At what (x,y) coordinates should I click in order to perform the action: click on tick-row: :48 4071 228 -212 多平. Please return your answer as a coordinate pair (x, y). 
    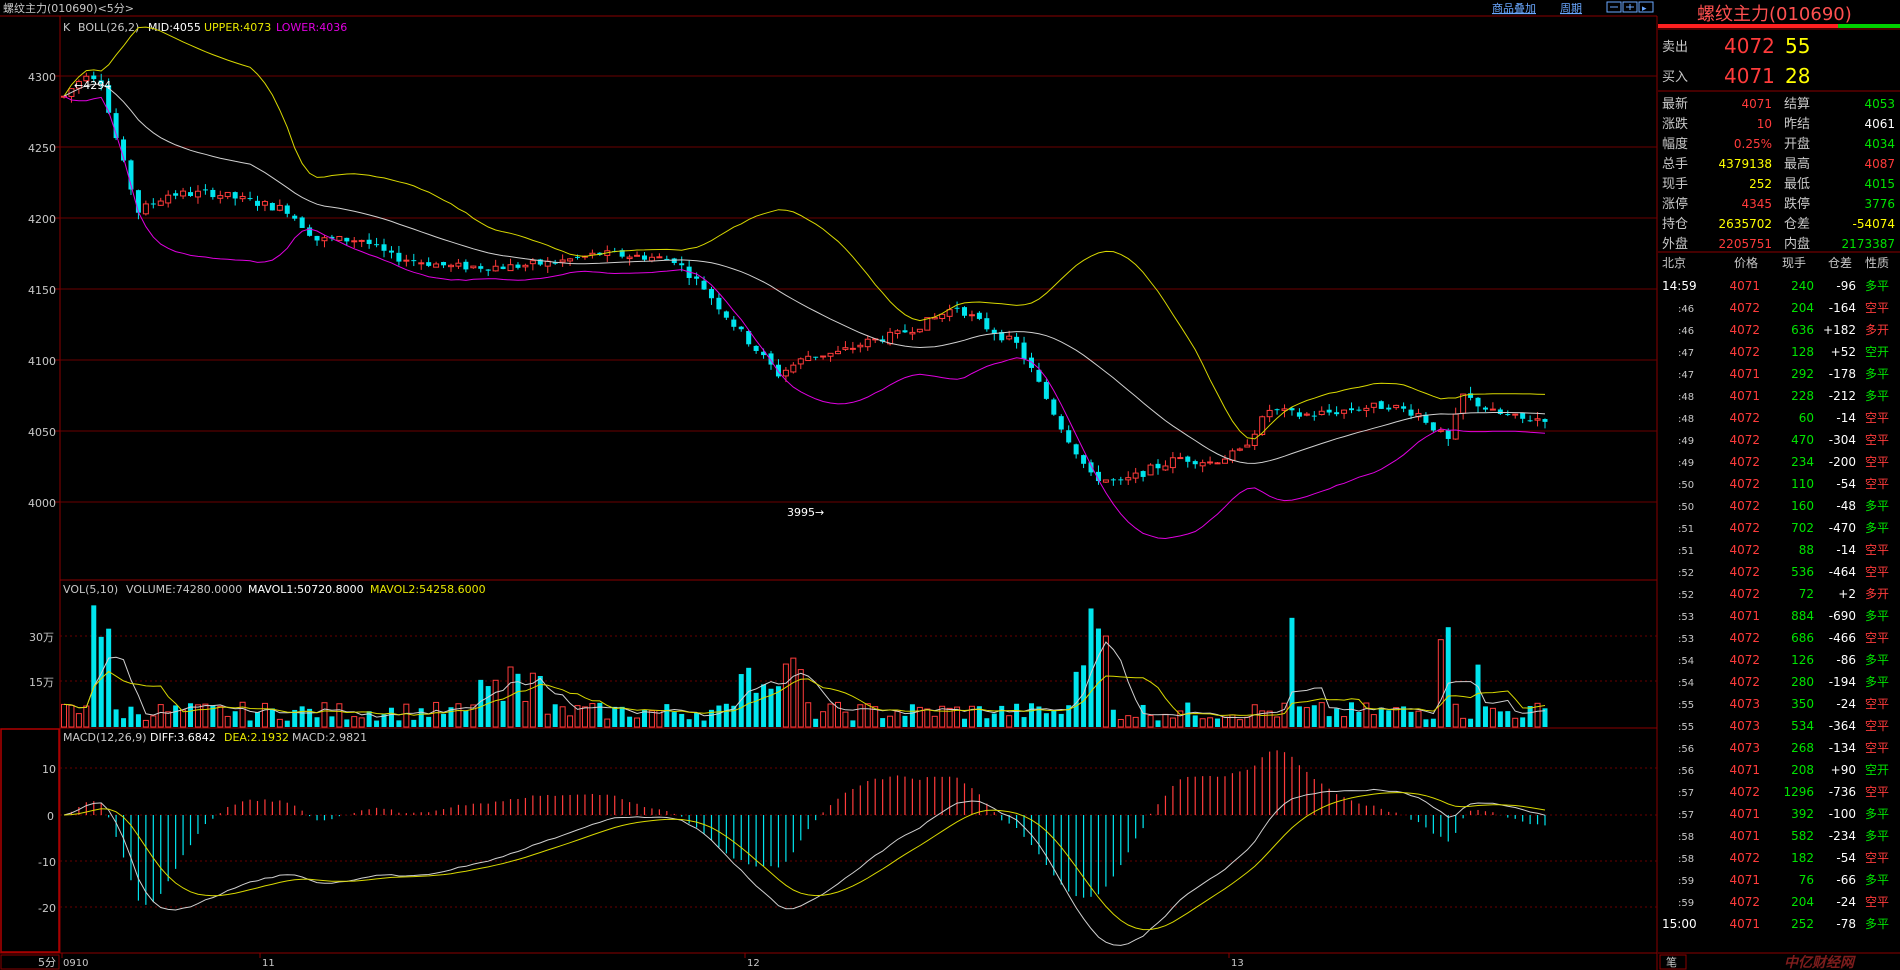
    Looking at the image, I should click on (1783, 396).